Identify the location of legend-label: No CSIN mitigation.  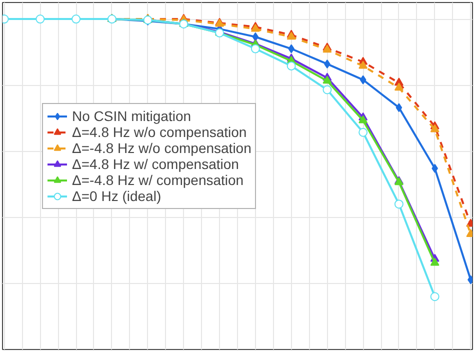
(132, 116).